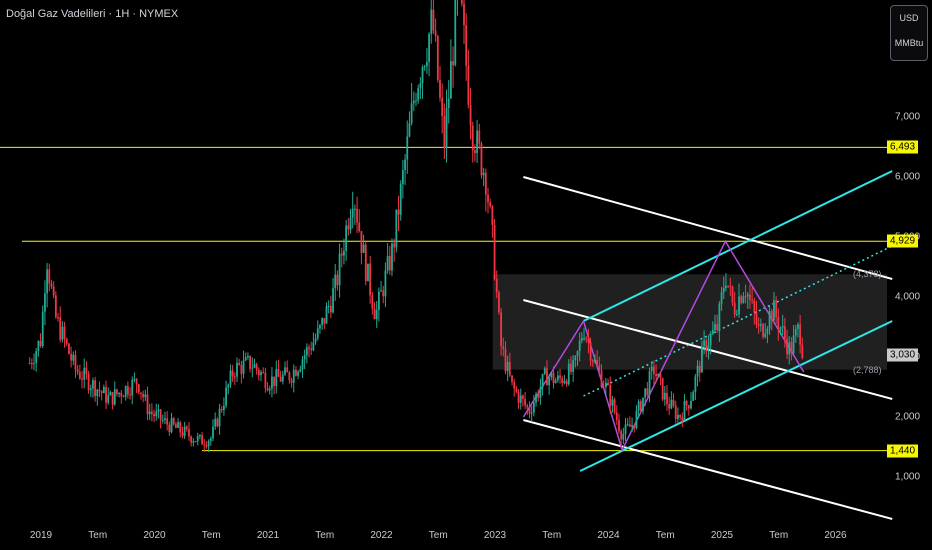  What do you see at coordinates (909, 33) in the screenshot?
I see `currency-unit-button: USD MMBtu` at bounding box center [909, 33].